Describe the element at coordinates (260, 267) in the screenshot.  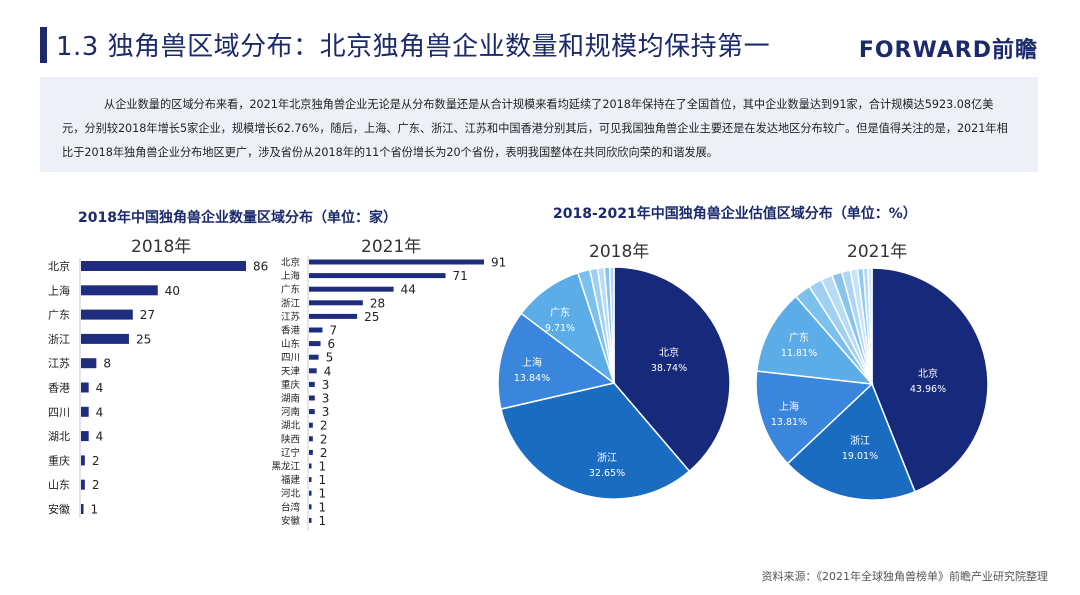
I see `bar-2018-value-label: 86` at that location.